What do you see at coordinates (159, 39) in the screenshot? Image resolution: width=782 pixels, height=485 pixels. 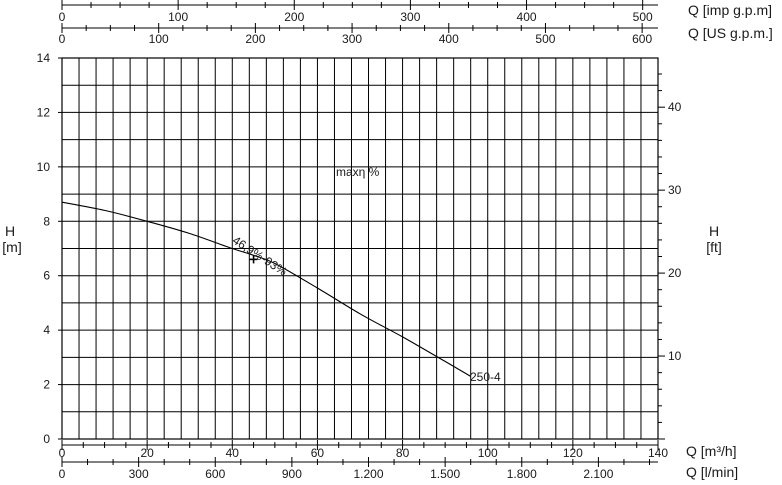 I see `x-top-2-axis-tick-label: 100` at bounding box center [159, 39].